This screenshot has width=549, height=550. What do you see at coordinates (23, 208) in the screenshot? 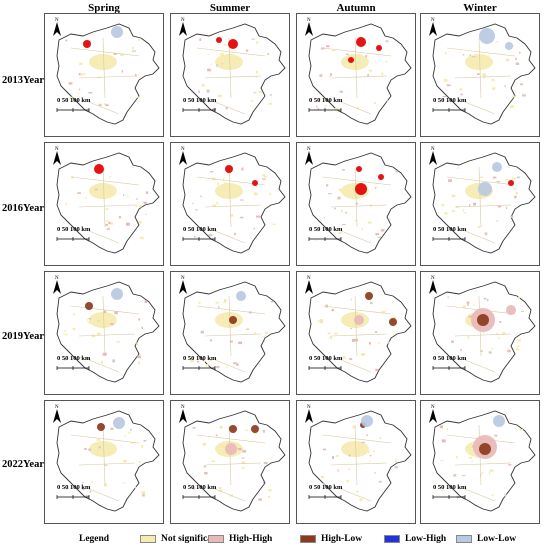
I see `year-label-2016: 2016Year` at bounding box center [23, 208].